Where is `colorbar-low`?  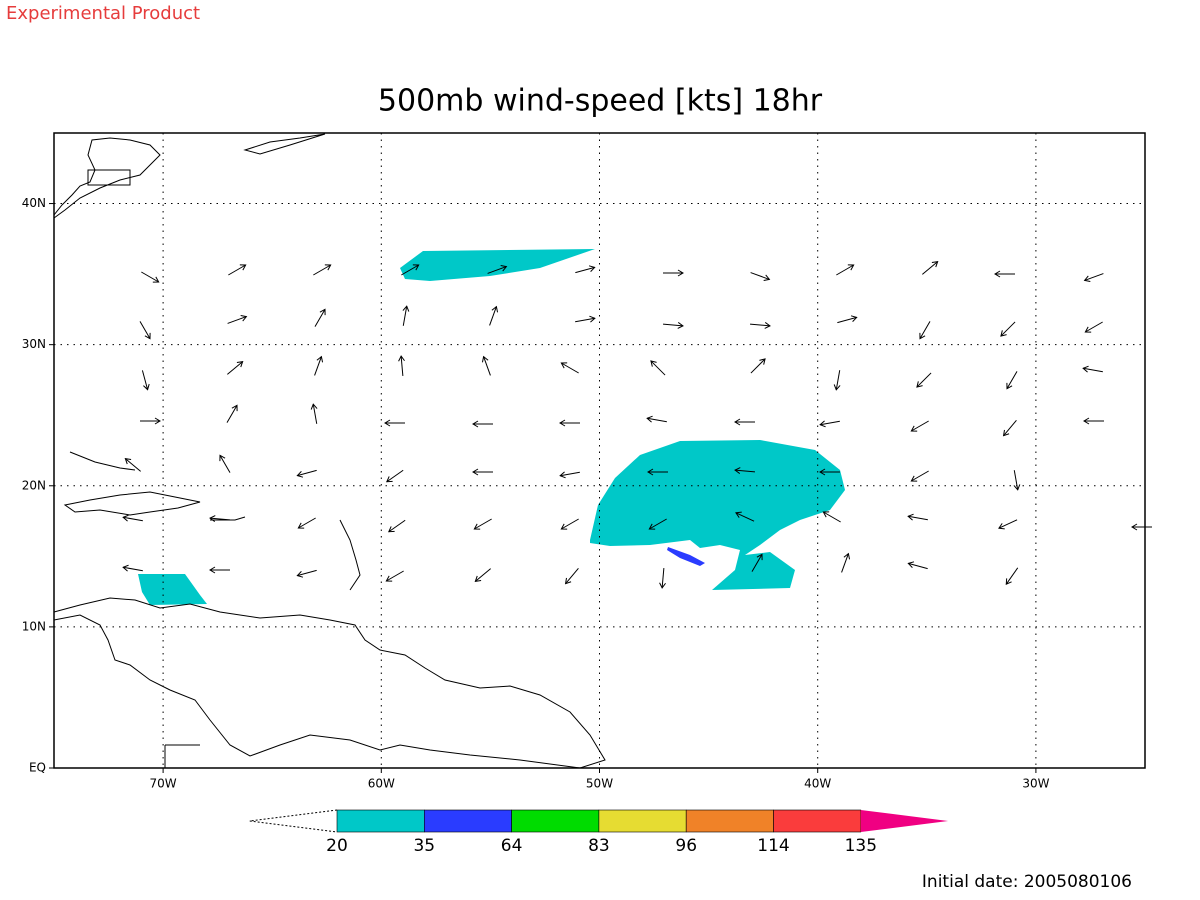
colorbar-low is located at coordinates (293, 821).